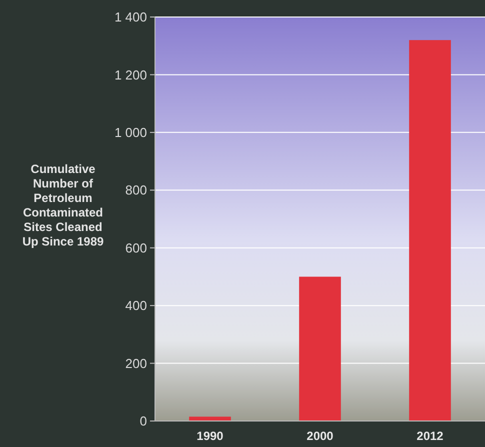 This screenshot has width=485, height=447. What do you see at coordinates (136, 248) in the screenshot?
I see `y-tick-label: 600` at bounding box center [136, 248].